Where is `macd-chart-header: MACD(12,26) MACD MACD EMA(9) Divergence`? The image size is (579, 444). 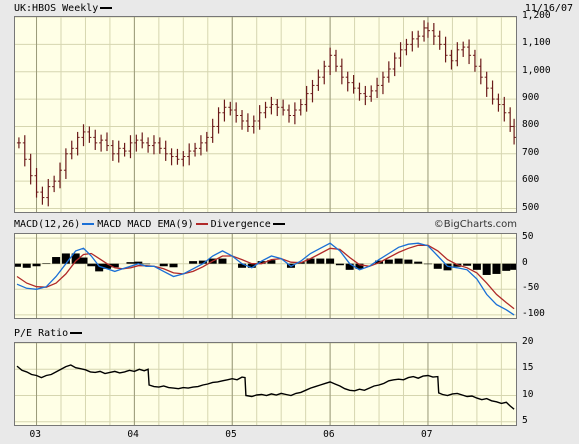 macd-chart-header: MACD(12,26) MACD MACD EMA(9) Divergence is located at coordinates (151, 224).